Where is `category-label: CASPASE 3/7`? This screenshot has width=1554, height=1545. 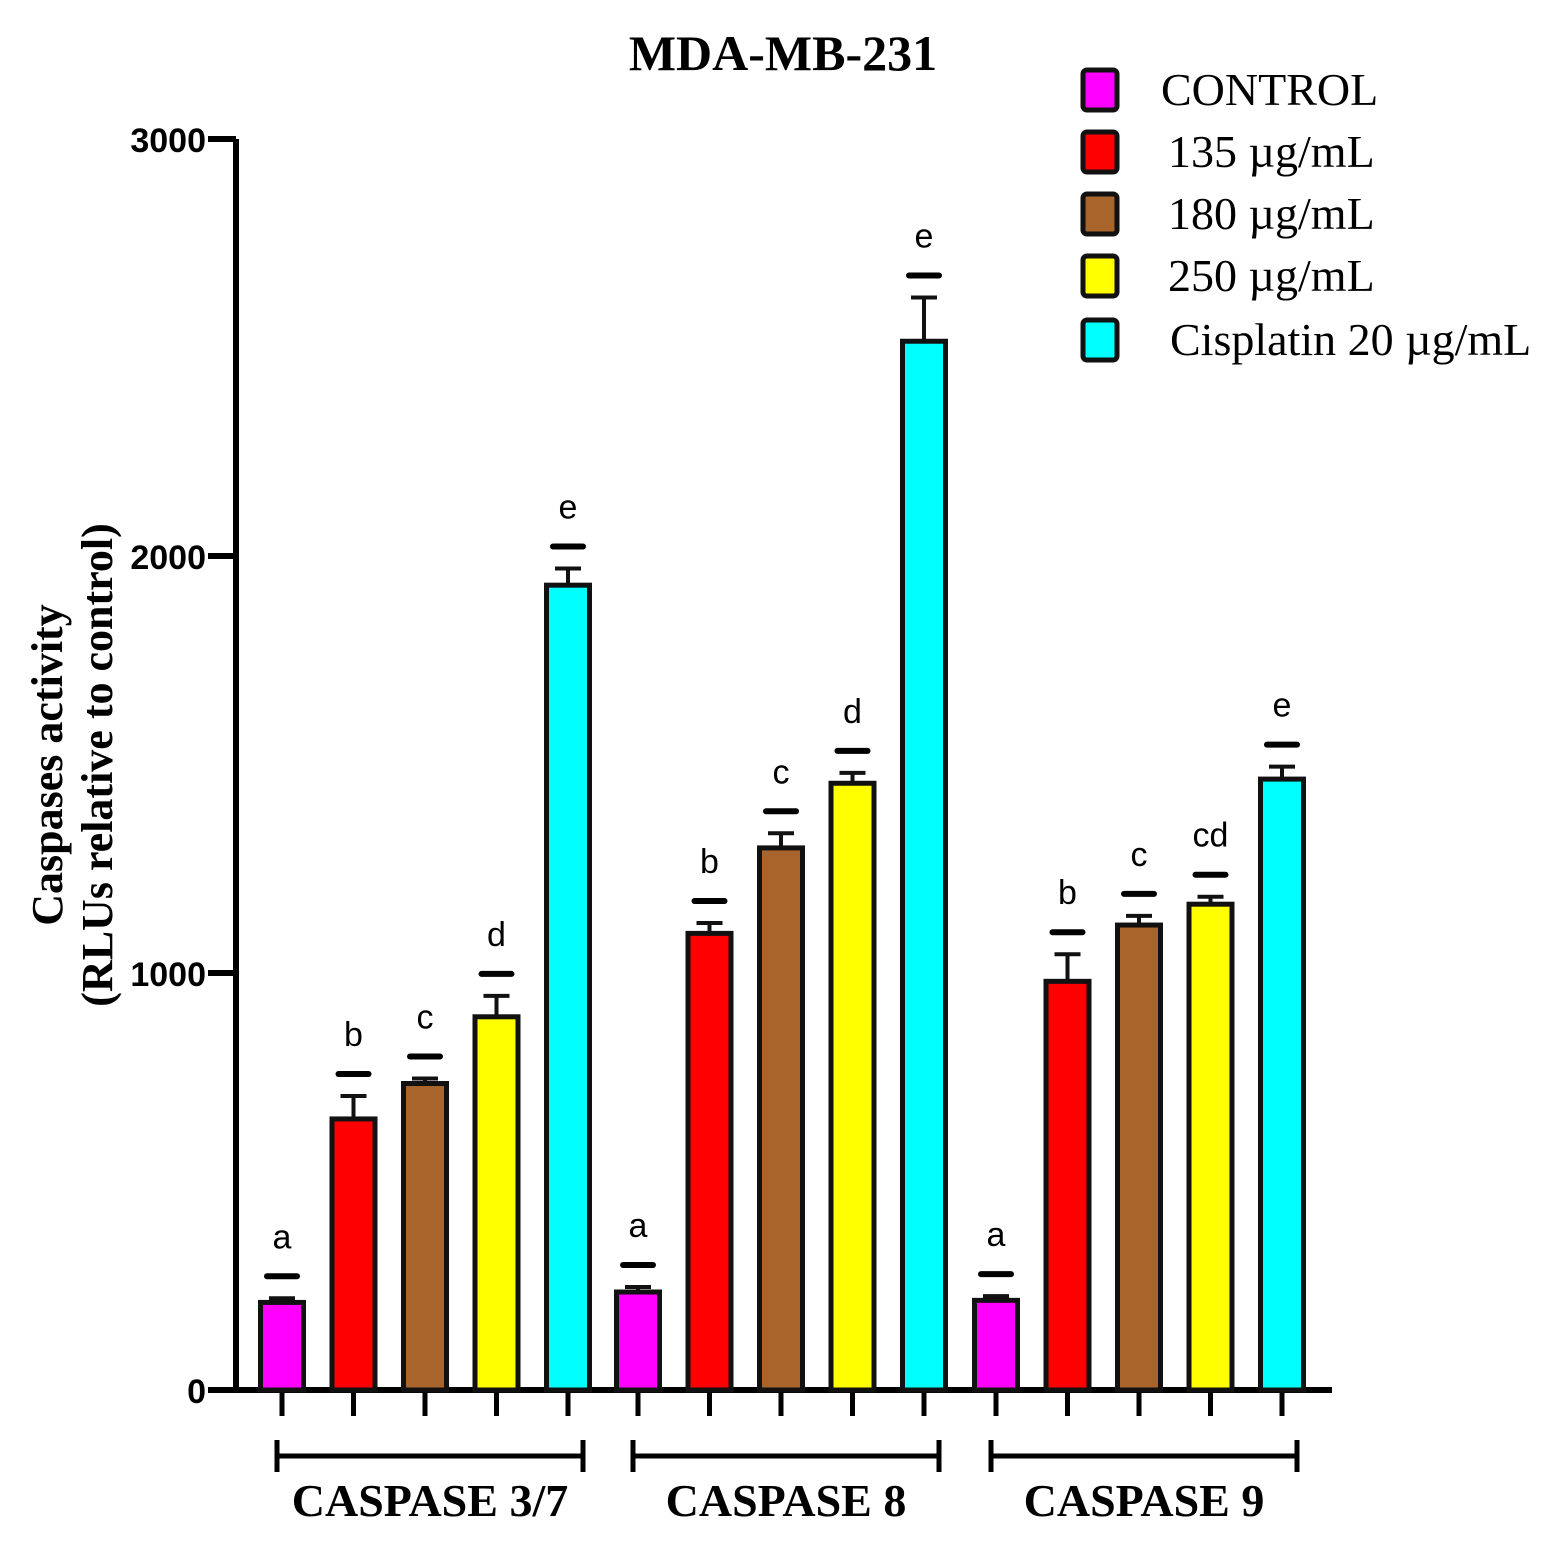 category-label: CASPASE 3/7 is located at coordinates (430, 1500).